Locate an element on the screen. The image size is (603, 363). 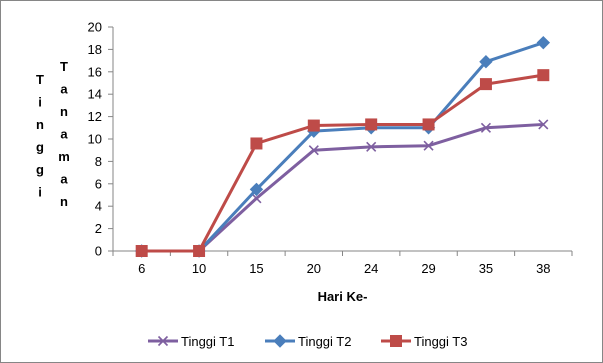
y-tick-label: 4 is located at coordinates (98, 206).